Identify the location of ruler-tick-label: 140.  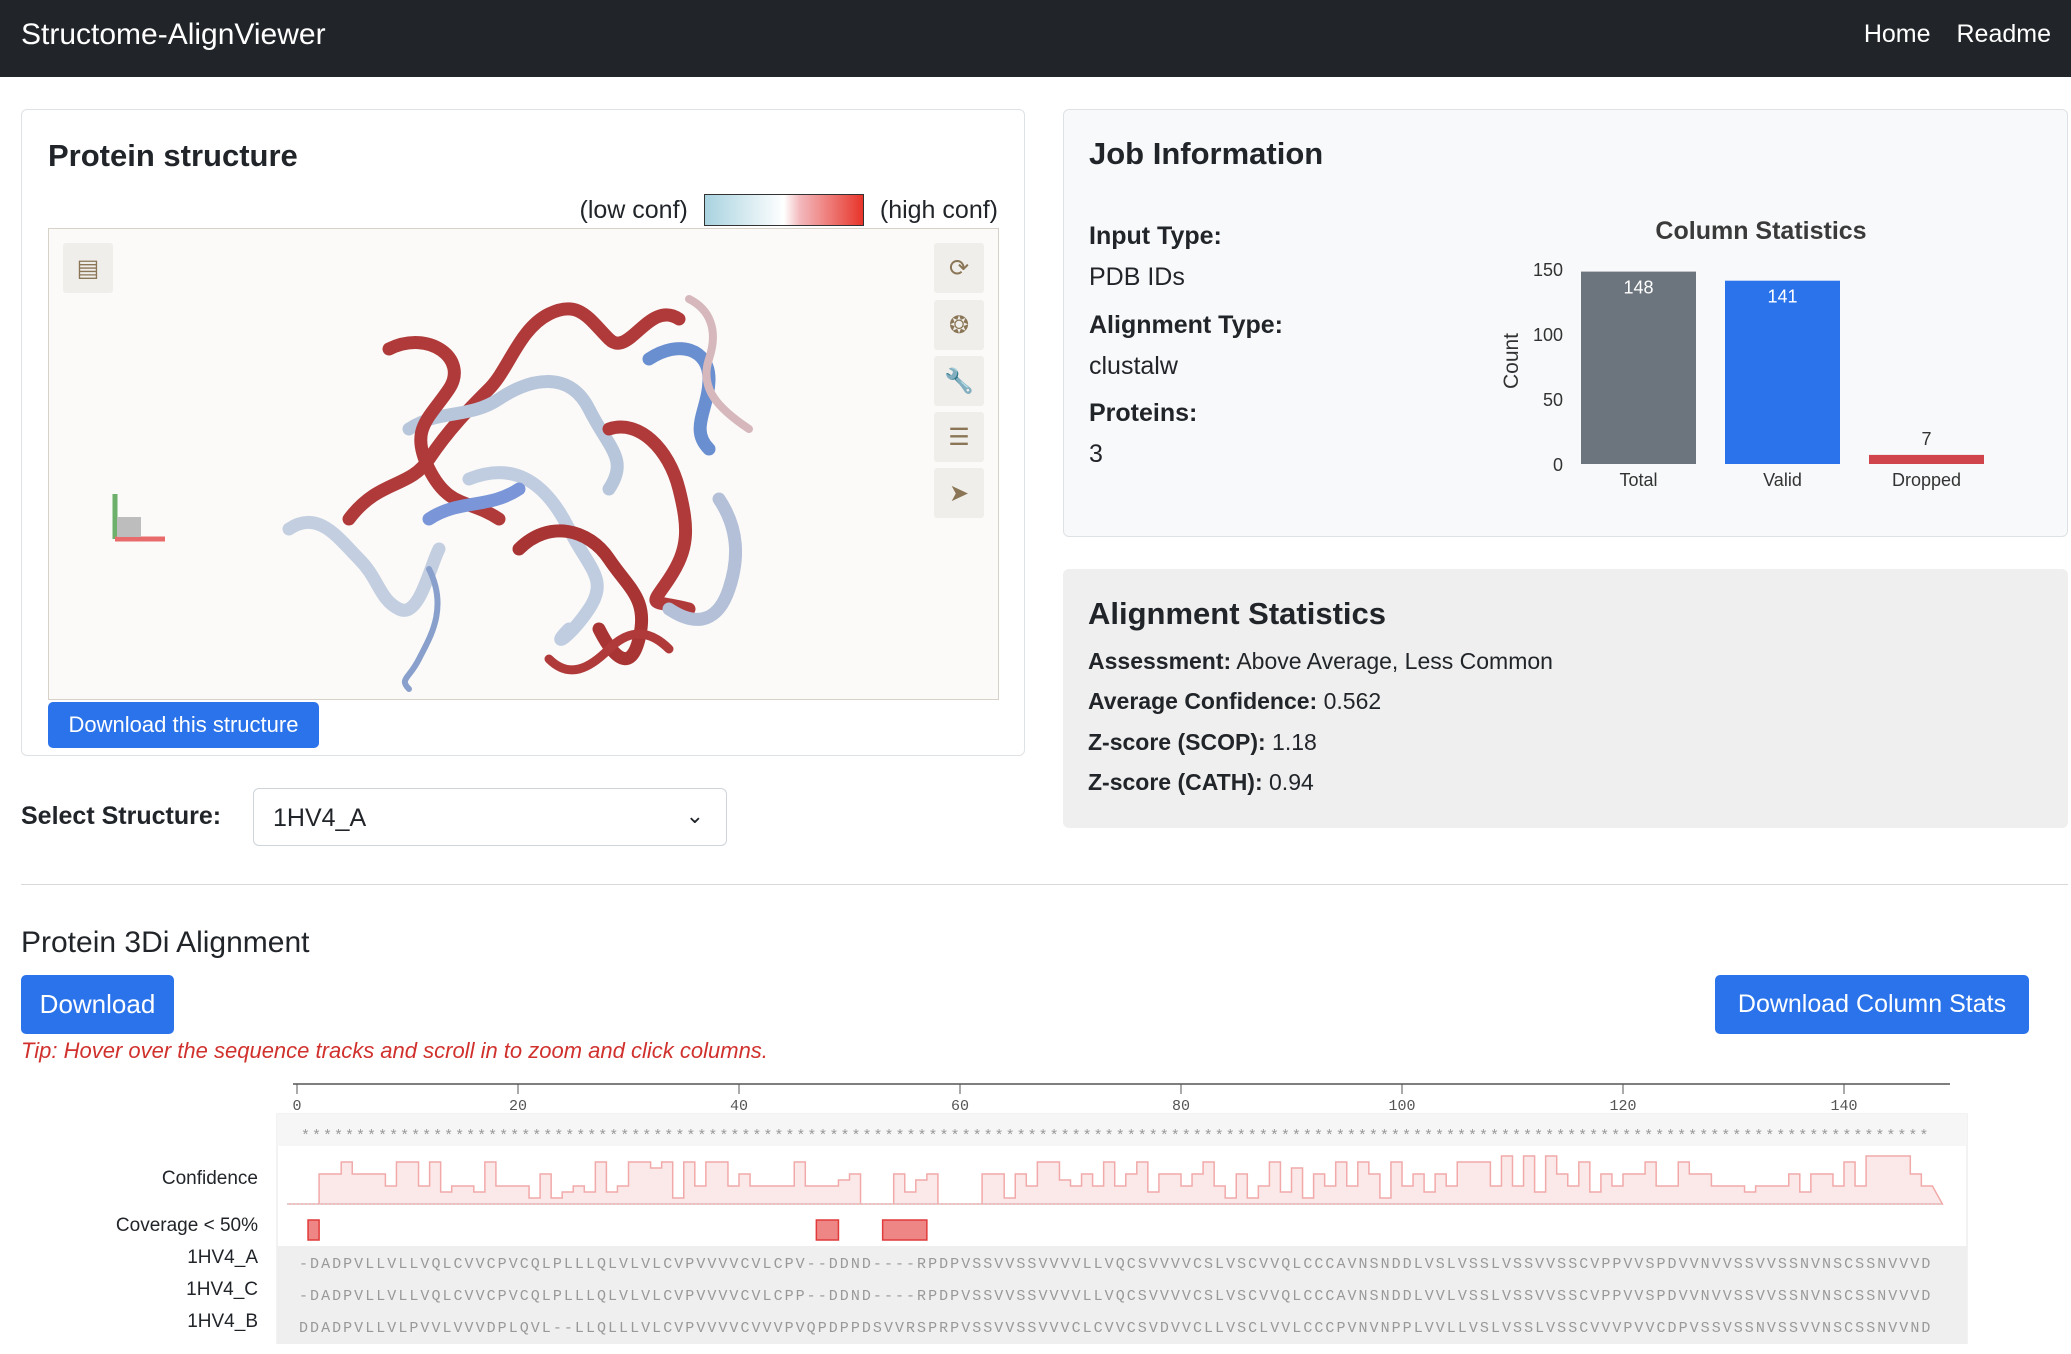
(1843, 1106).